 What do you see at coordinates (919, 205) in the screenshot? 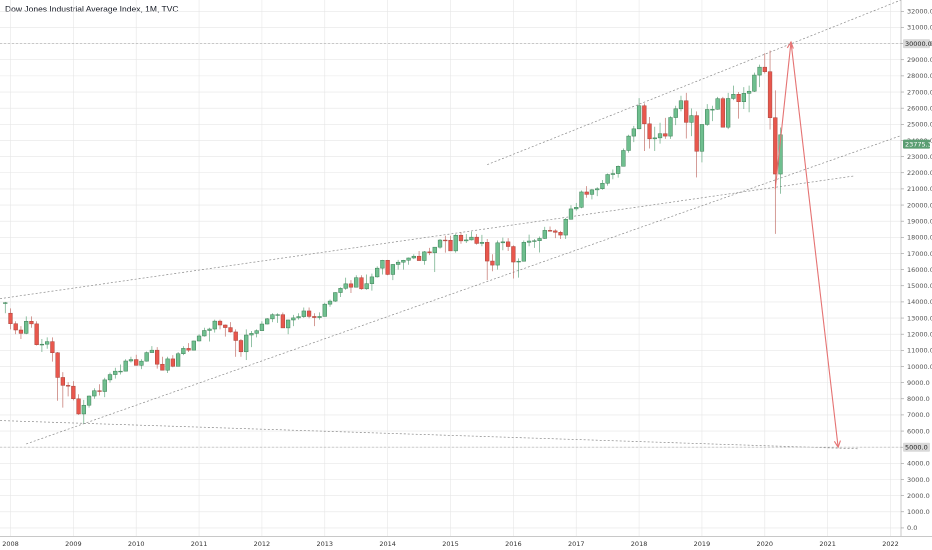
I see `y-tick-label: 20000.0` at bounding box center [919, 205].